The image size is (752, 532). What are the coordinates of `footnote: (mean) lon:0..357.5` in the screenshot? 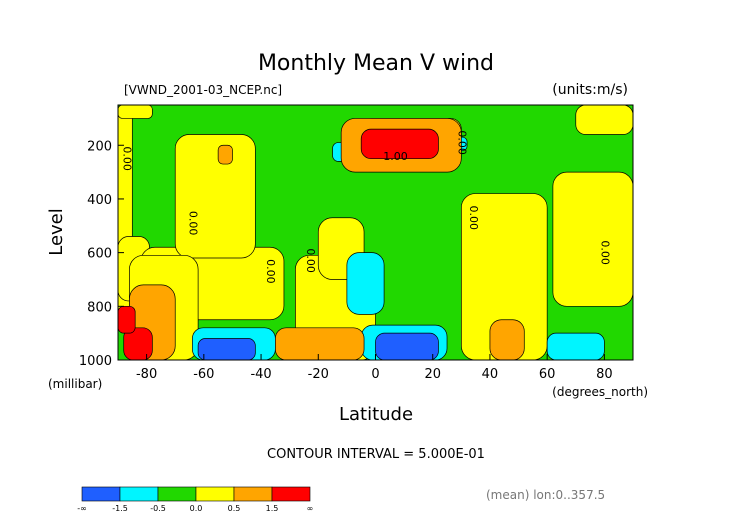 It's located at (545, 495).